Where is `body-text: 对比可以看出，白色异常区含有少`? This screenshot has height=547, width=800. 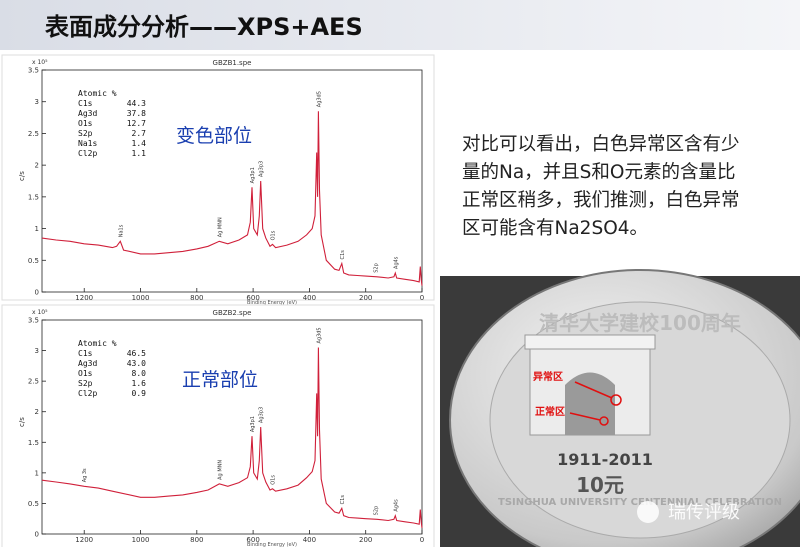 body-text: 对比可以看出，白色异常区含有少 is located at coordinates (601, 144).